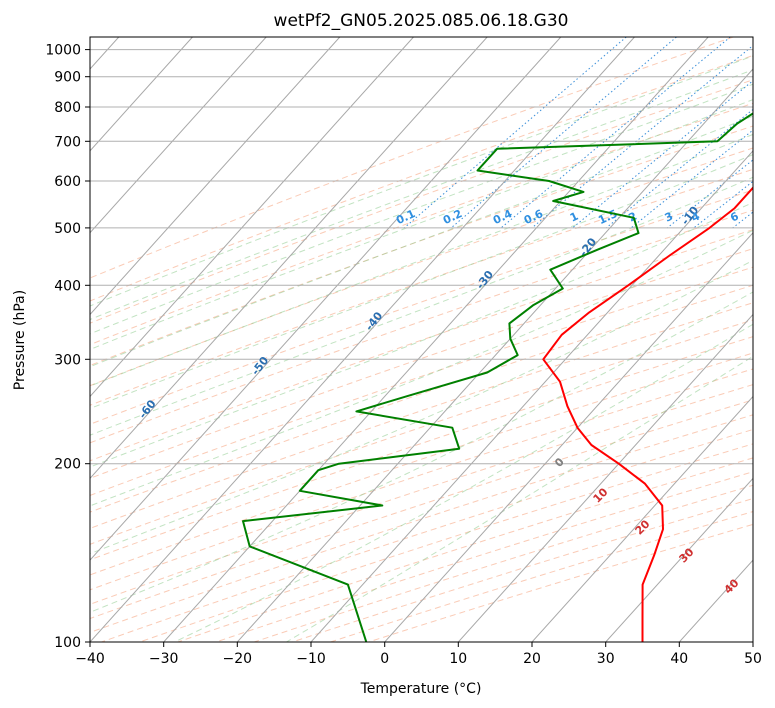  I want to click on moist-adiabat-label: 10, so click(601, 495).